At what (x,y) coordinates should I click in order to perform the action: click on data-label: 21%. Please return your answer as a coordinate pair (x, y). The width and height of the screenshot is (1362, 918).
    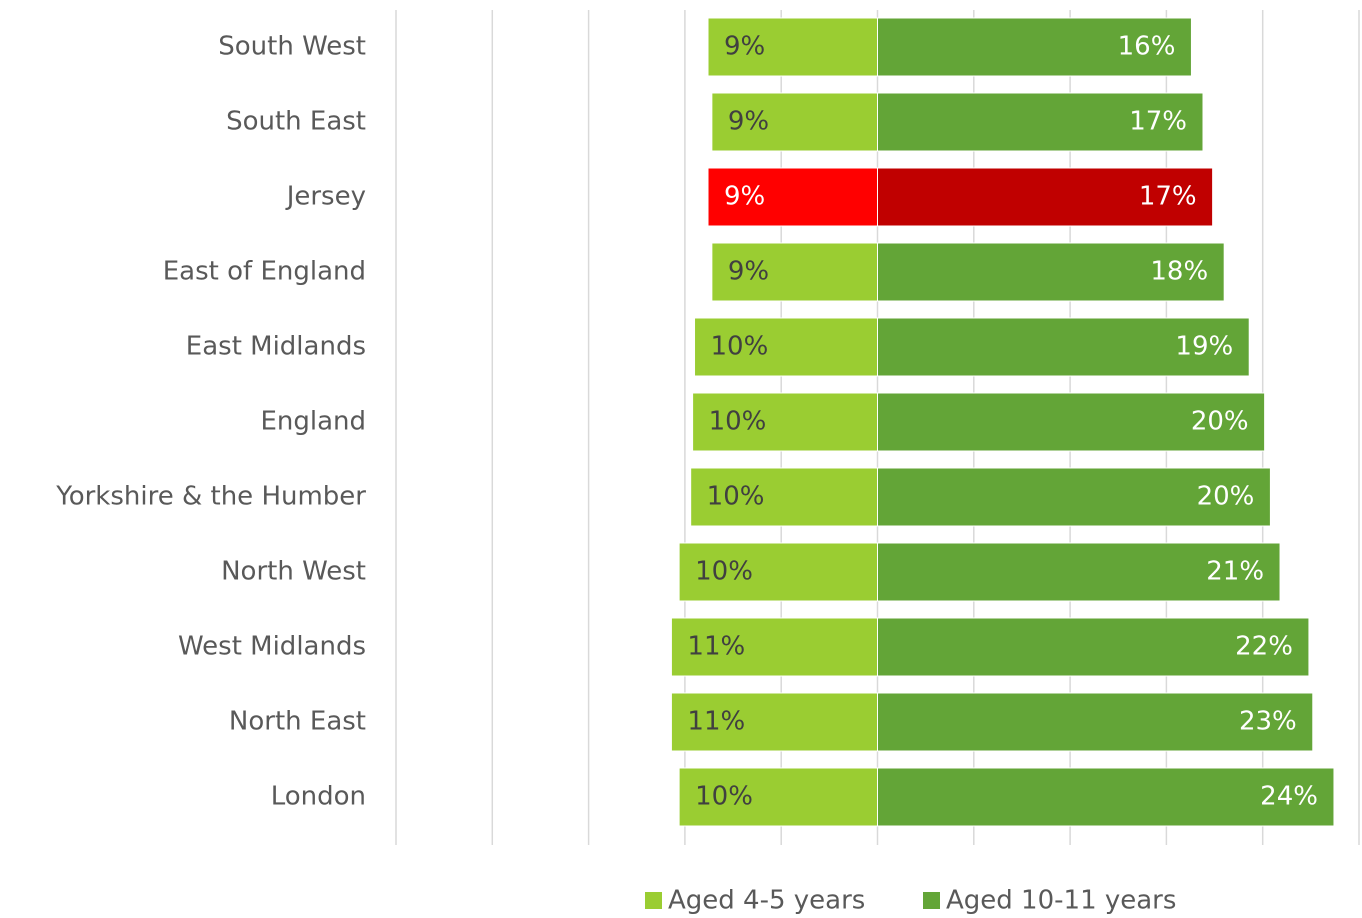
    Looking at the image, I should click on (1235, 572).